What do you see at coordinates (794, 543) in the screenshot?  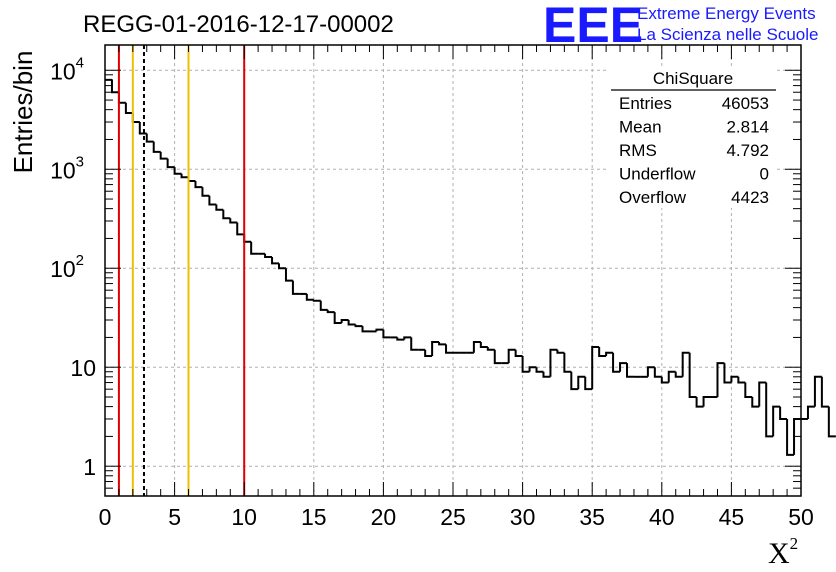 I see `x-axis-label-exponent: 2` at bounding box center [794, 543].